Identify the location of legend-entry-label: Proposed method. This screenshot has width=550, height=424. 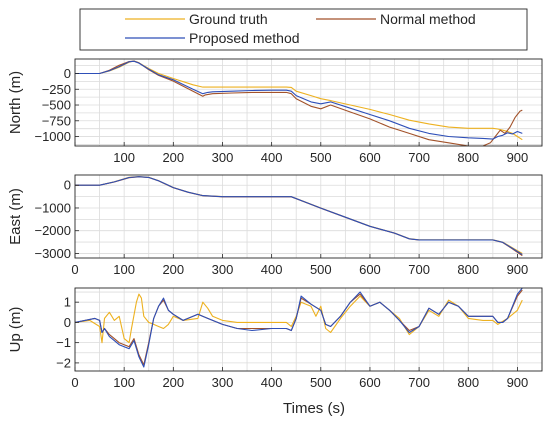
(244, 38).